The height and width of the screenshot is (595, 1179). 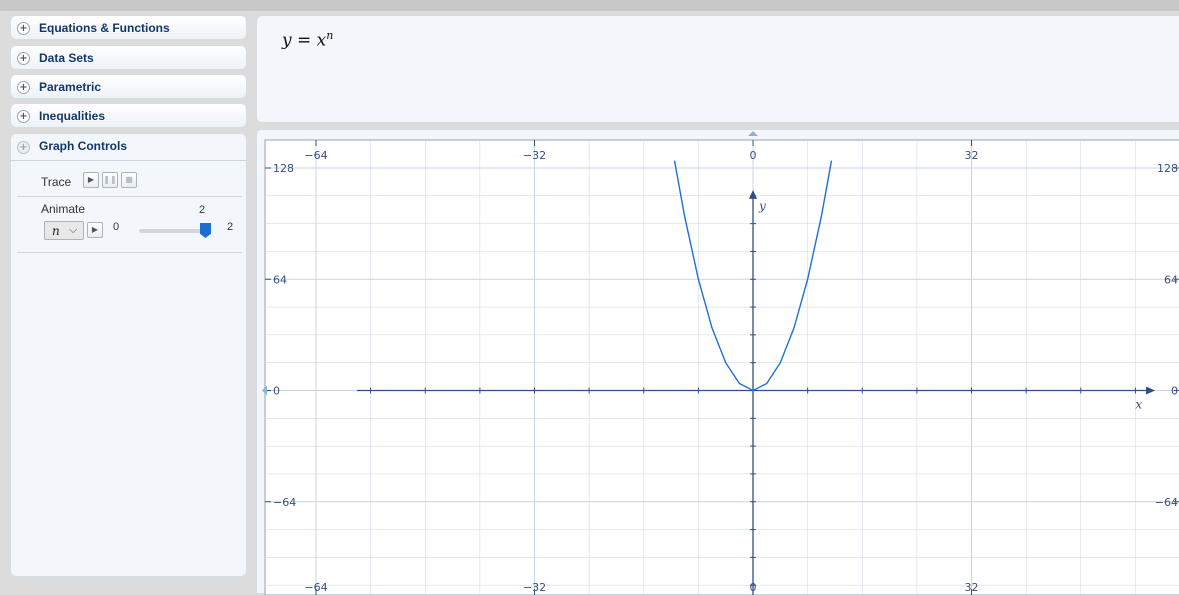 What do you see at coordinates (1166, 502) in the screenshot?
I see `y-tick-label-right: −64` at bounding box center [1166, 502].